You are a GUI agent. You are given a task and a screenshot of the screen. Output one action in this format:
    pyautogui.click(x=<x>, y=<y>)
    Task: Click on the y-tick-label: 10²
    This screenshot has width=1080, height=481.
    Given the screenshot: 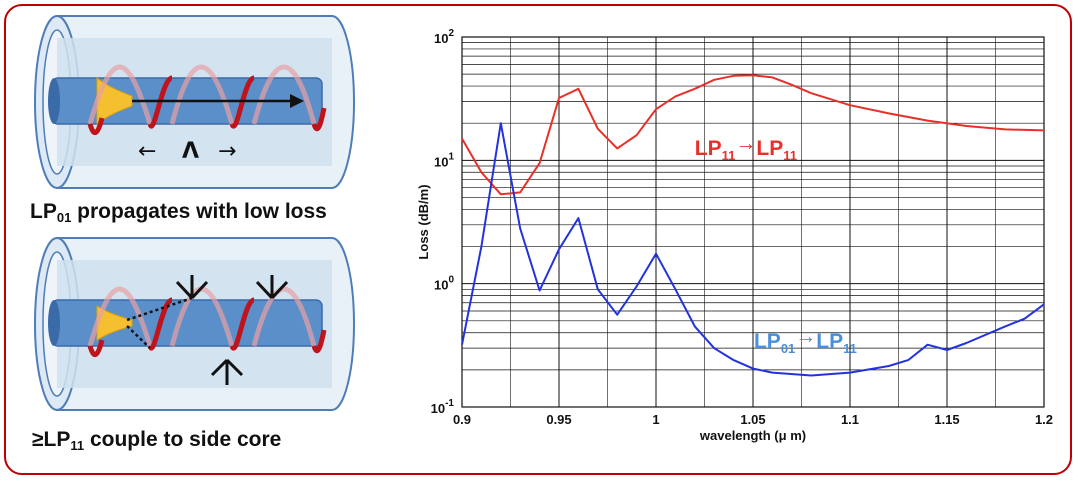 What is the action you would take?
    pyautogui.click(x=444, y=37)
    